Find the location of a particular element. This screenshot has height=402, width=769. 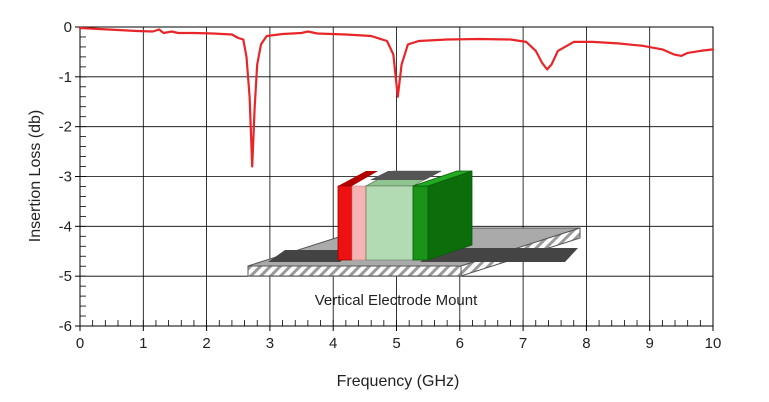

y-axis-title: Insertion Loss (db) is located at coordinates (35, 176).